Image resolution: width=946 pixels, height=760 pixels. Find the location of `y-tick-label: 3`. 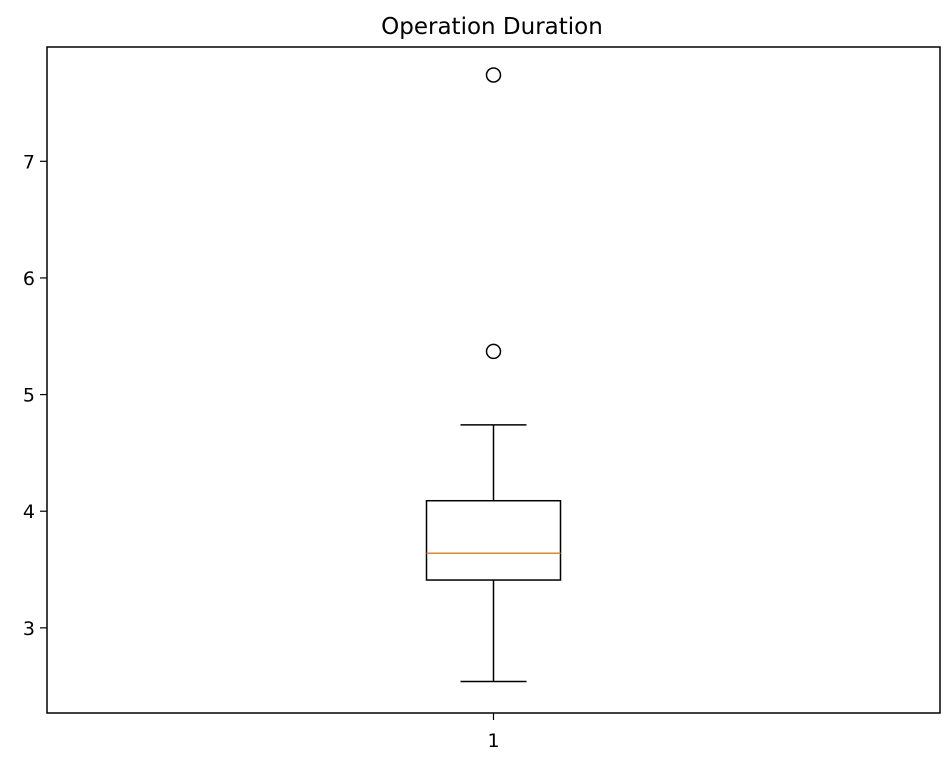

y-tick-label: 3 is located at coordinates (29, 629).